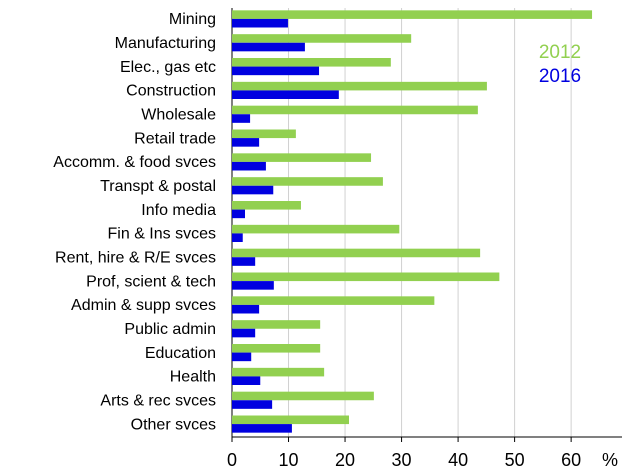 This screenshot has width=627, height=473. Describe the element at coordinates (175, 138) in the screenshot. I see `y-tick-label: Retail trade` at that location.